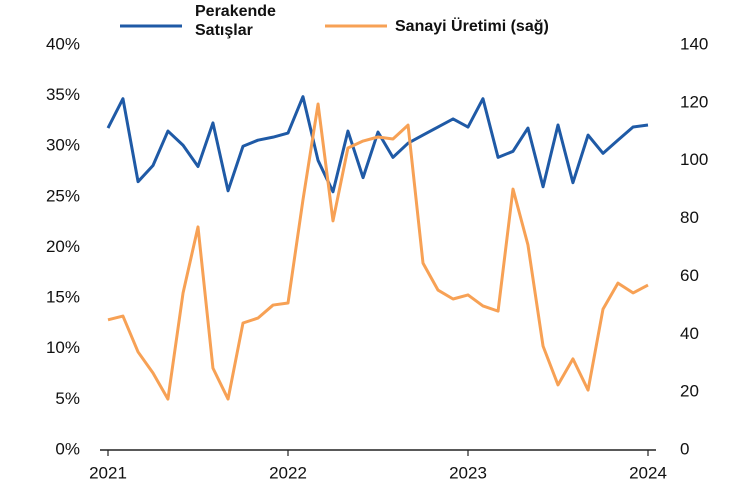 This screenshot has height=497, width=747. Describe the element at coordinates (63, 94) in the screenshot. I see `y-tick-label: 35%` at that location.